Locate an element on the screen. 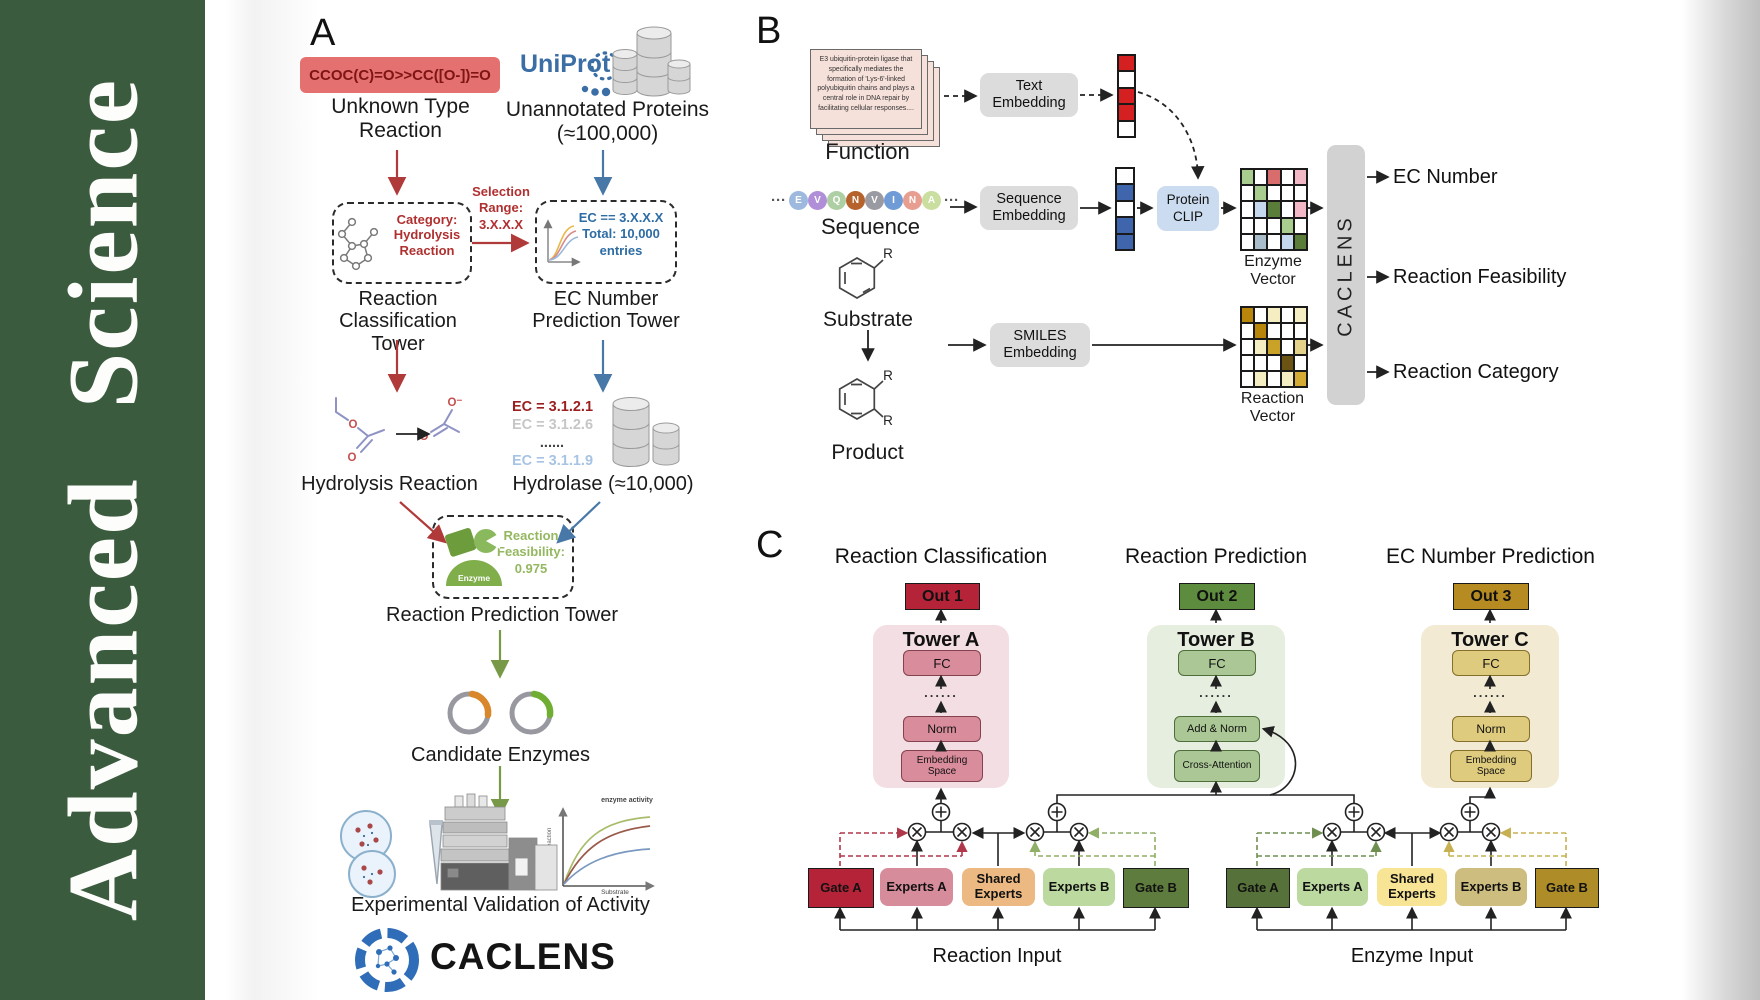 The width and height of the screenshot is (1760, 1000). tower-c-norm: Norm is located at coordinates (1491, 729).